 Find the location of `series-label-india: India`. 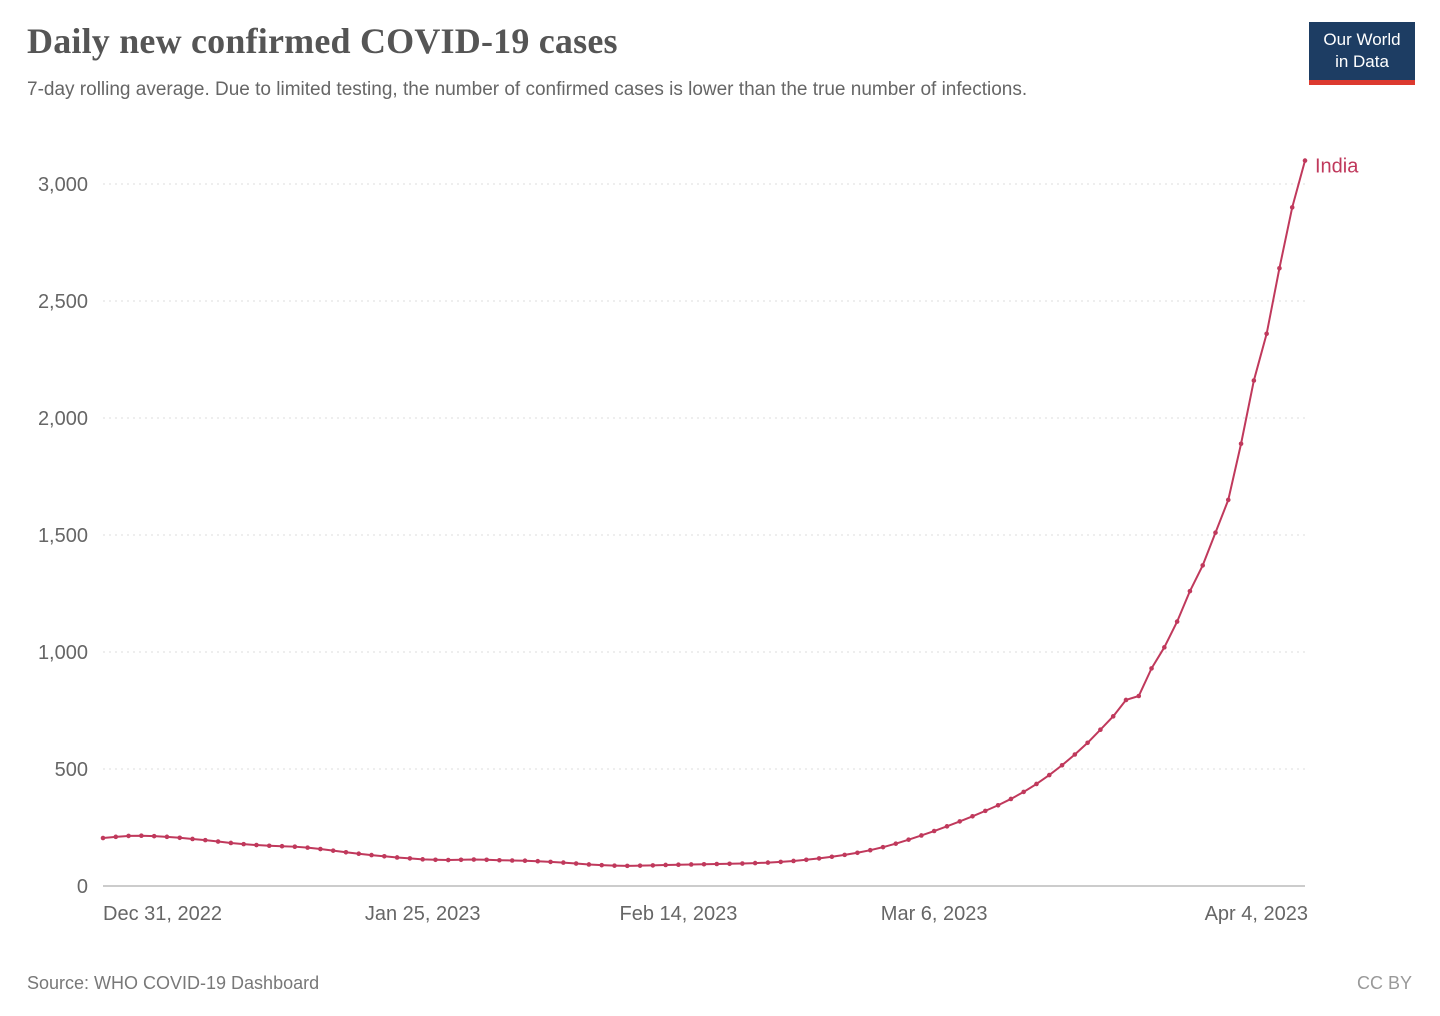

series-label-india: India is located at coordinates (1337, 167).